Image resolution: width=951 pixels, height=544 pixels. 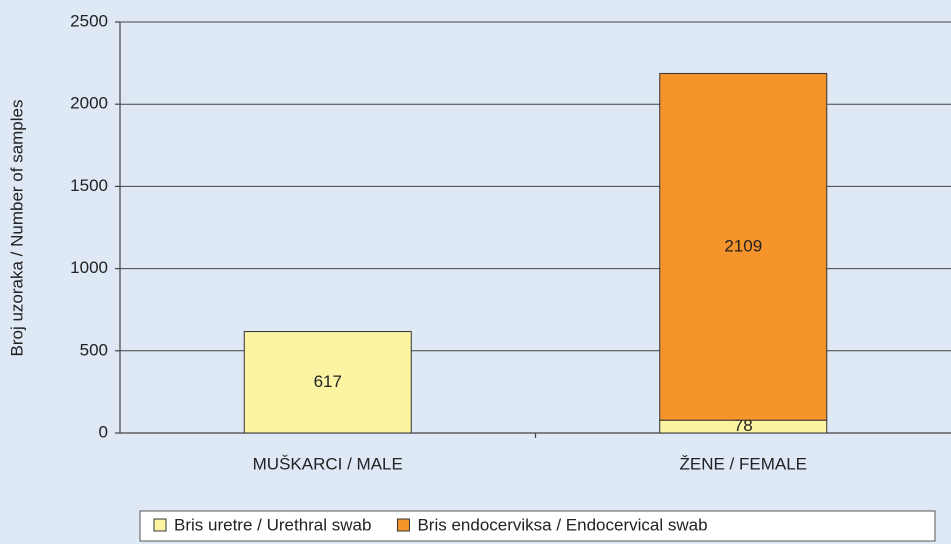 What do you see at coordinates (743, 463) in the screenshot?
I see `x-tick-label: ŽENE / FEMALE` at bounding box center [743, 463].